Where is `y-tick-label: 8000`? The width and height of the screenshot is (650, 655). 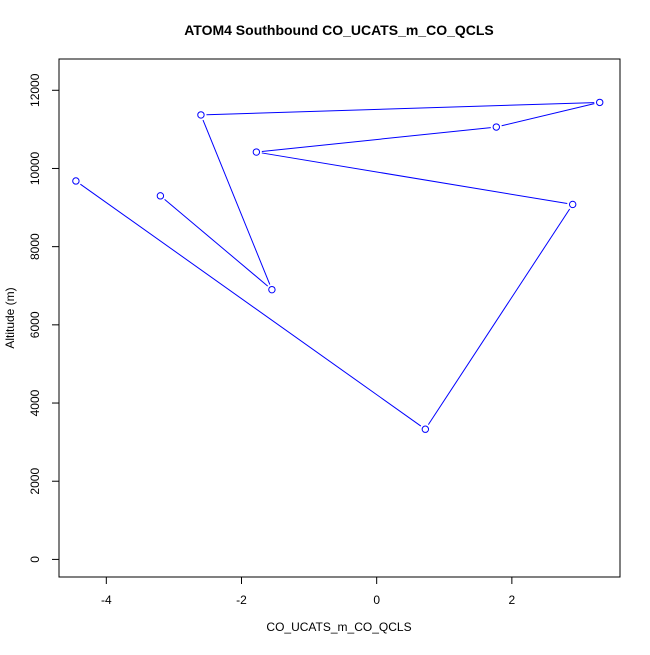 y-tick-label: 8000 is located at coordinates (35, 246).